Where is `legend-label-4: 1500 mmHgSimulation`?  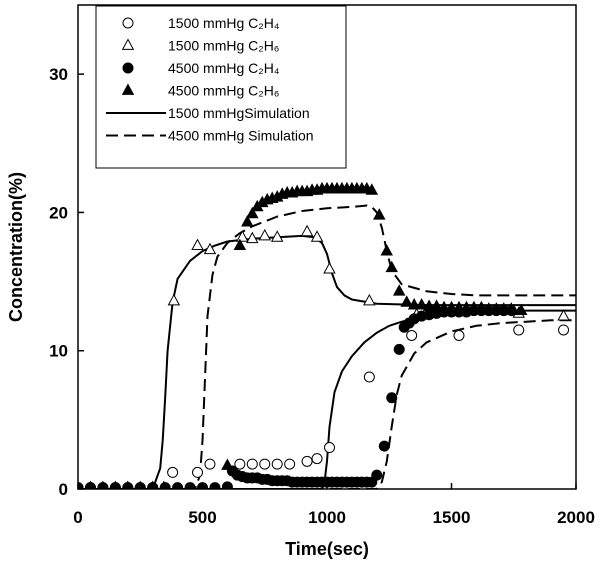
legend-label-4: 1500 mmHgSimulation is located at coordinates (239, 113).